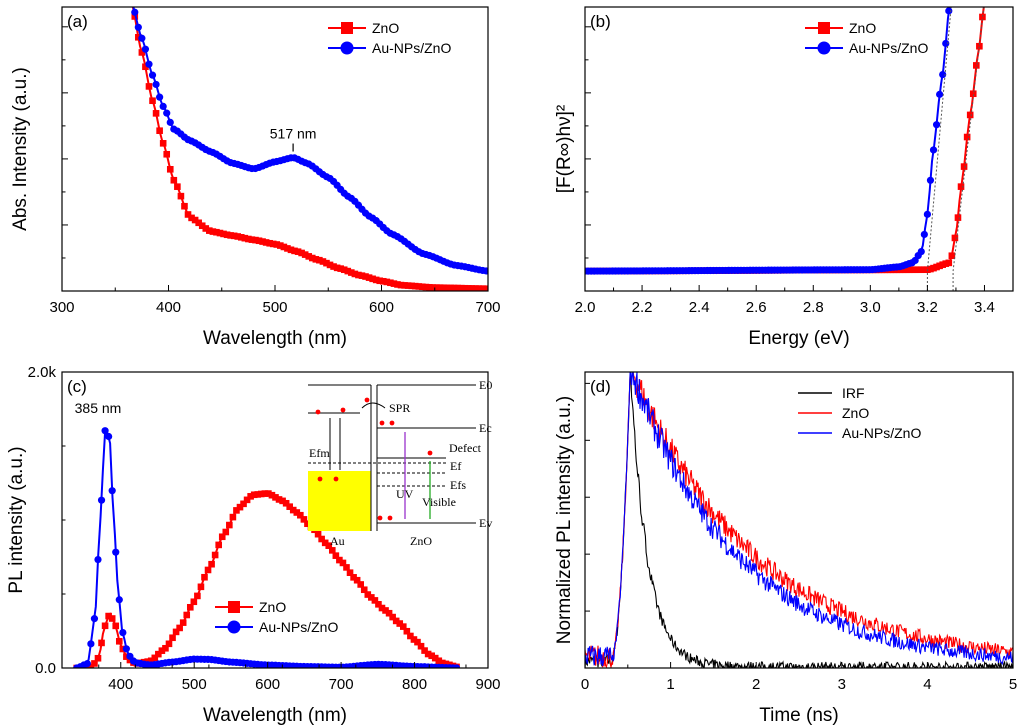 This screenshot has width=1024, height=725. What do you see at coordinates (341, 684) in the screenshot?
I see `x-tick-label: 700` at bounding box center [341, 684].